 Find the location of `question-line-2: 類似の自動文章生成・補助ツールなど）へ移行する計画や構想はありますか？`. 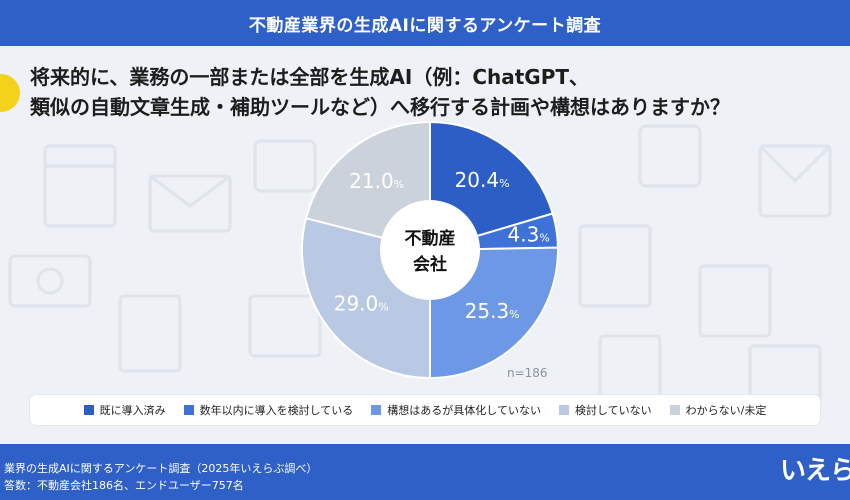

question-line-2: 類似の自動文章生成・補助ツールなど）へ移行する計画や構想はありますか？ is located at coordinates (380, 107).